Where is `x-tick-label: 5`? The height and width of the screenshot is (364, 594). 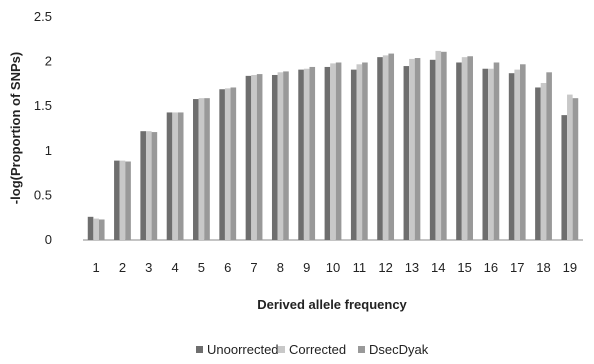
x-tick-label: 5 is located at coordinates (201, 267).